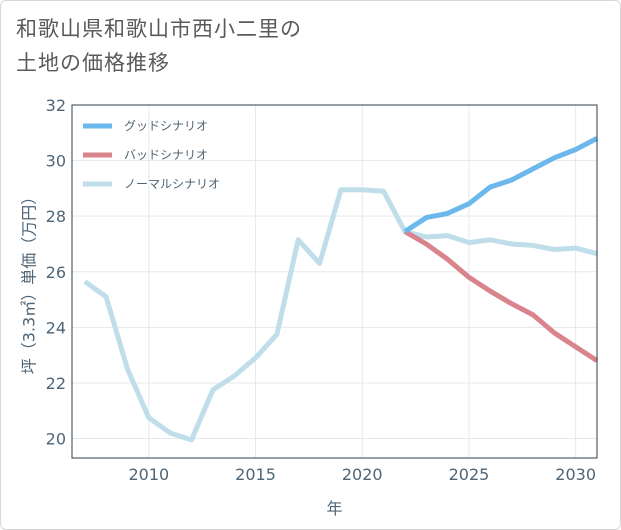 The image size is (621, 530). I want to click on chart-title-line-1: 和歌山県和歌山市西小二里の, so click(159, 29).